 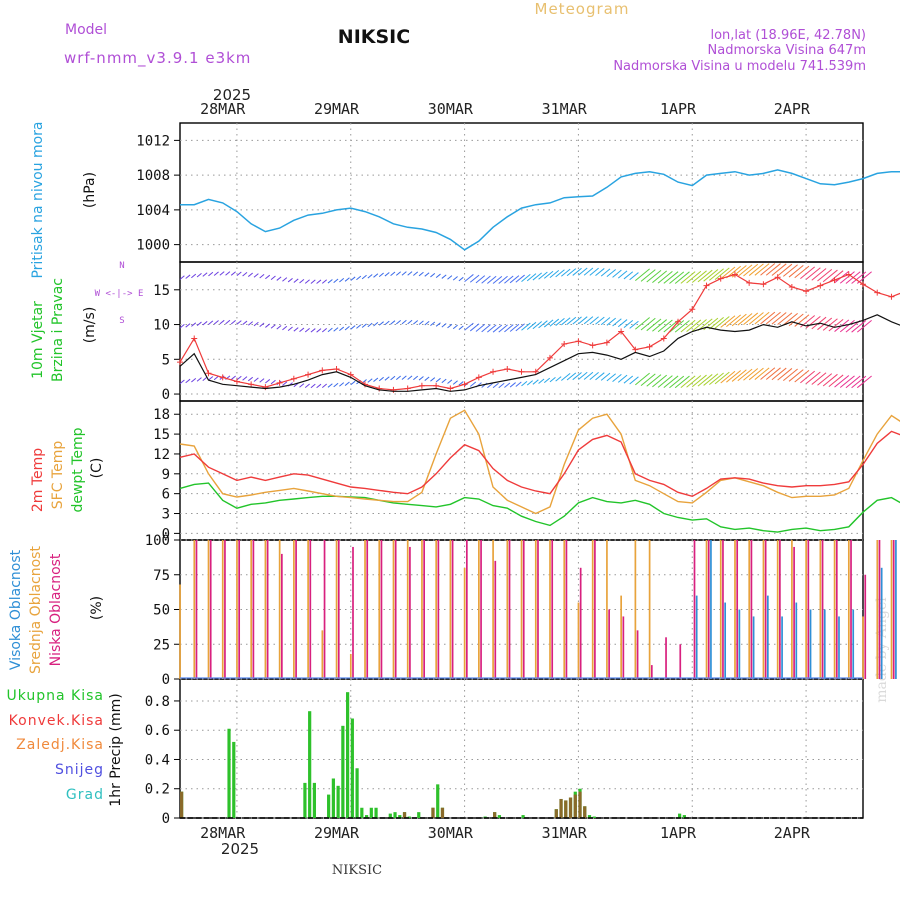 What do you see at coordinates (451, 833) in the screenshot?
I see `date-label-bottom: 30MAR` at bounding box center [451, 833].